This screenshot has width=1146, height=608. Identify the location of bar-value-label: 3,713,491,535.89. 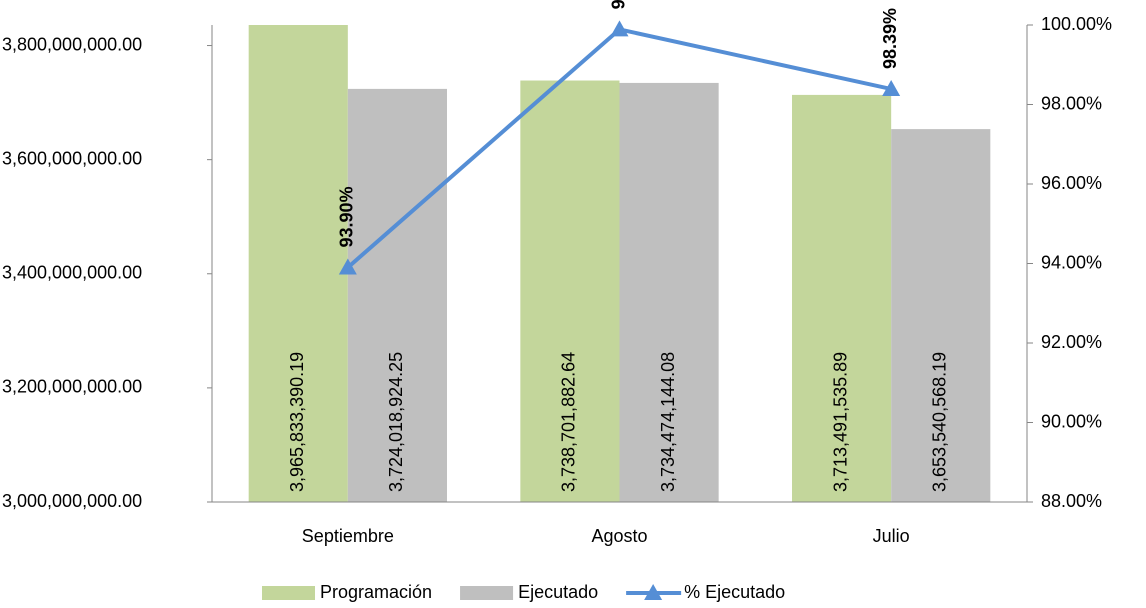
(840, 422).